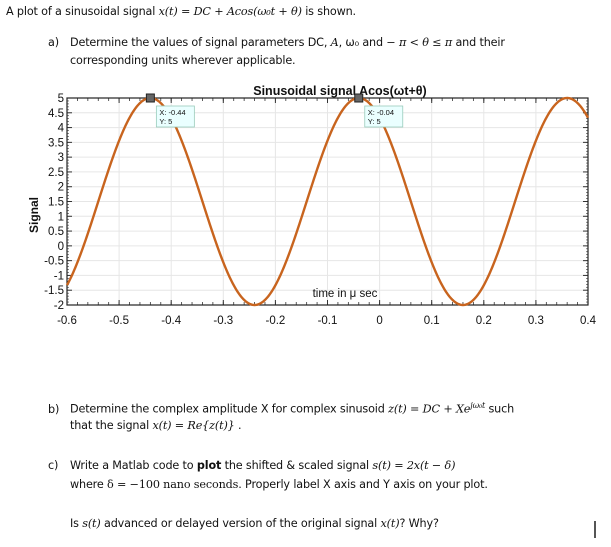  I want to click on part-c-text: Write a Matlab code to, so click(133, 465).